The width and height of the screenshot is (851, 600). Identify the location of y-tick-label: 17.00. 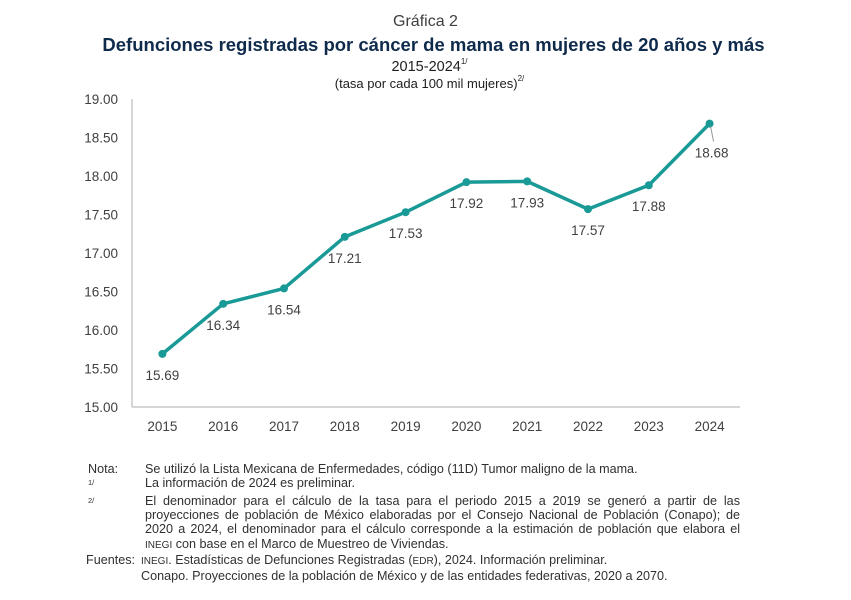
(101, 253).